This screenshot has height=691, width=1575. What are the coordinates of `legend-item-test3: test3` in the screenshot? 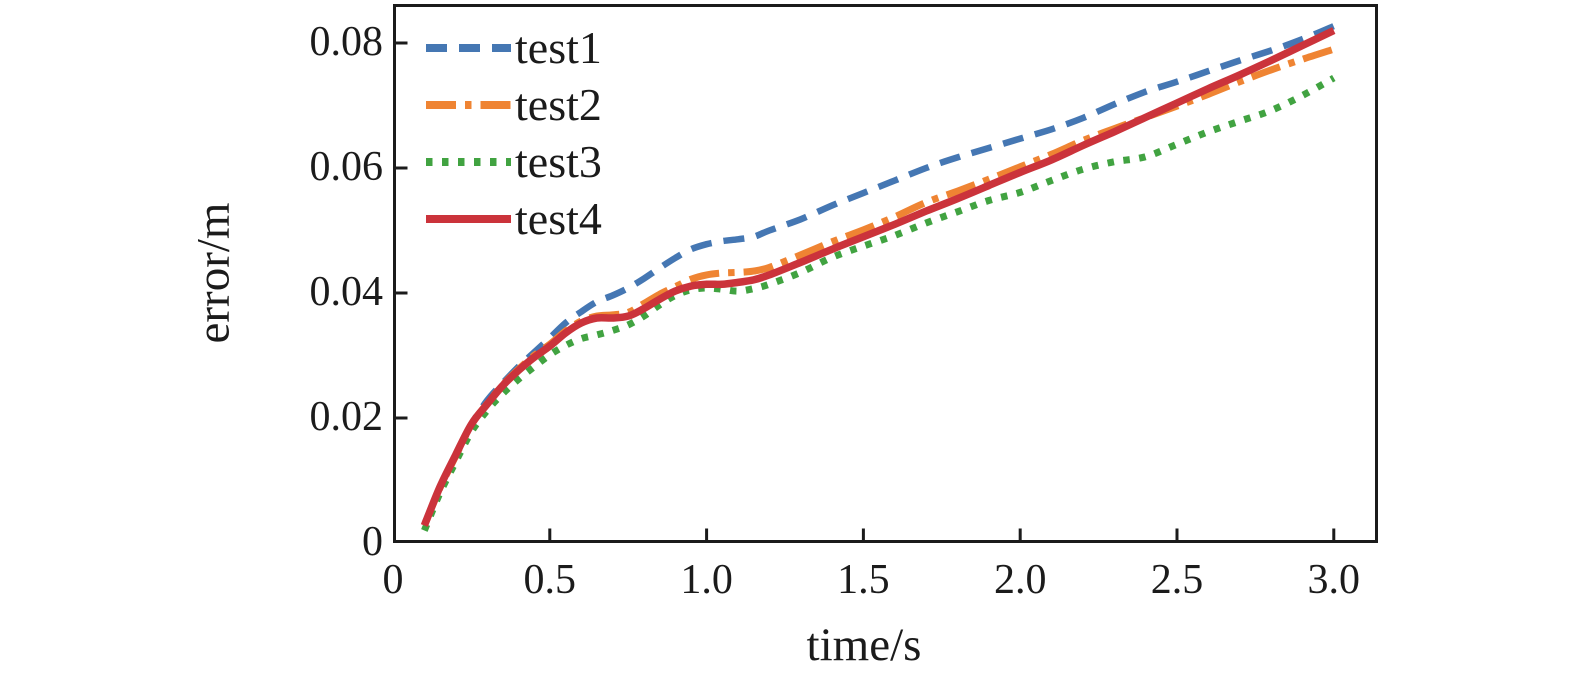 It's located at (514, 161).